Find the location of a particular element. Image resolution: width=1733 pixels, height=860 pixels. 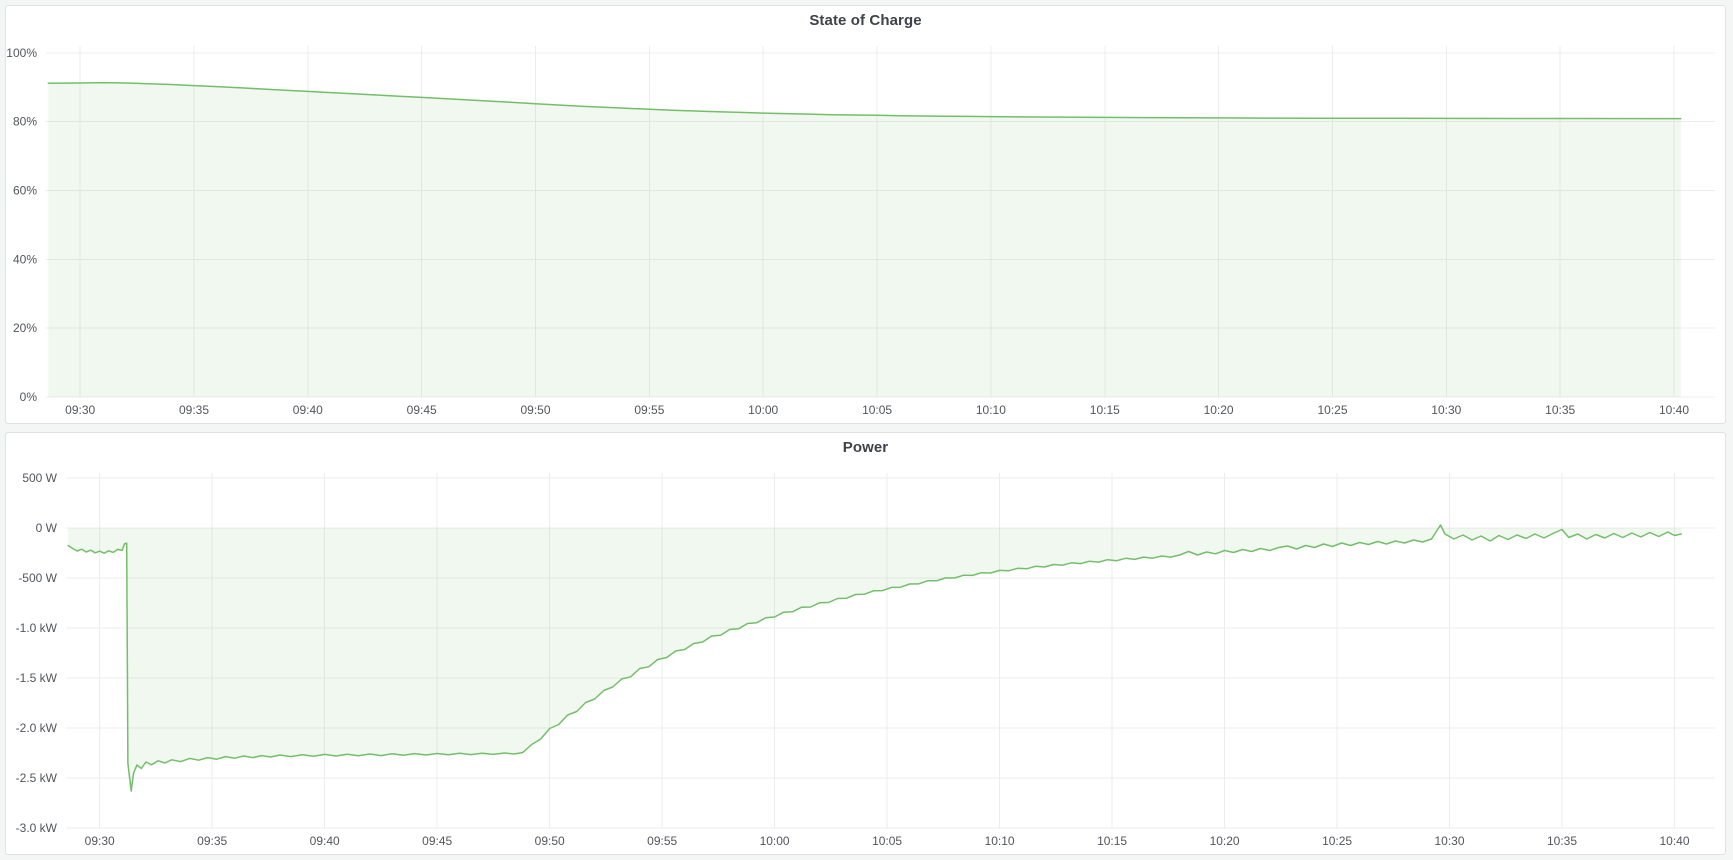

panel-title-state-of-charge: State of Charge is located at coordinates (865, 20).